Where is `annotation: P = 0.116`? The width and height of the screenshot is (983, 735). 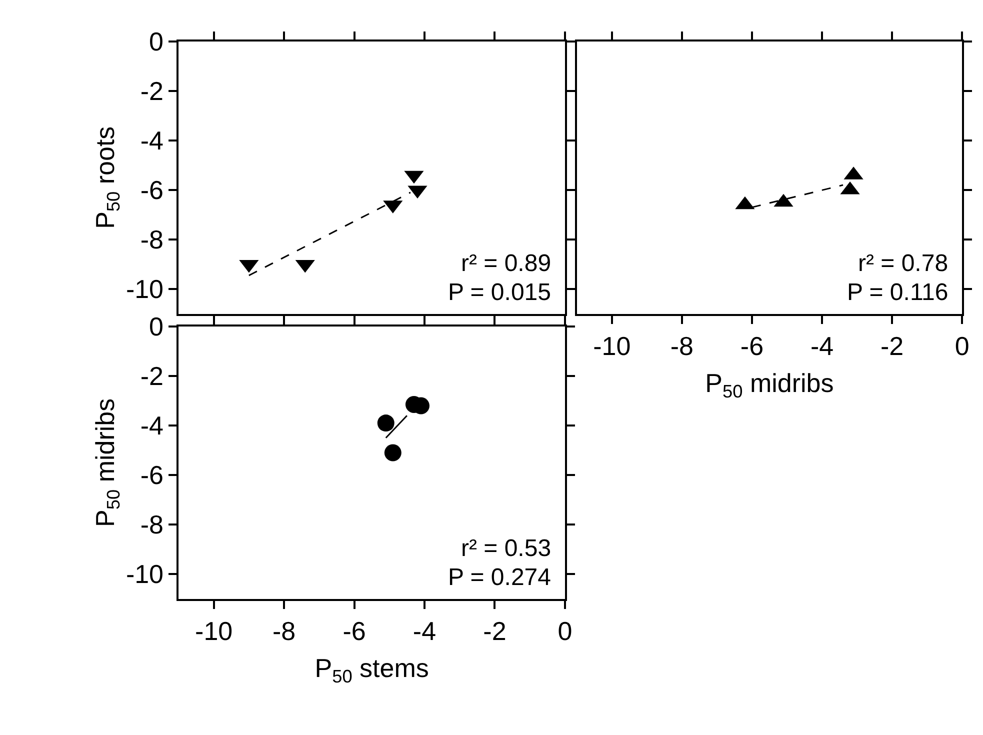
annotation: P = 0.116 is located at coordinates (897, 292).